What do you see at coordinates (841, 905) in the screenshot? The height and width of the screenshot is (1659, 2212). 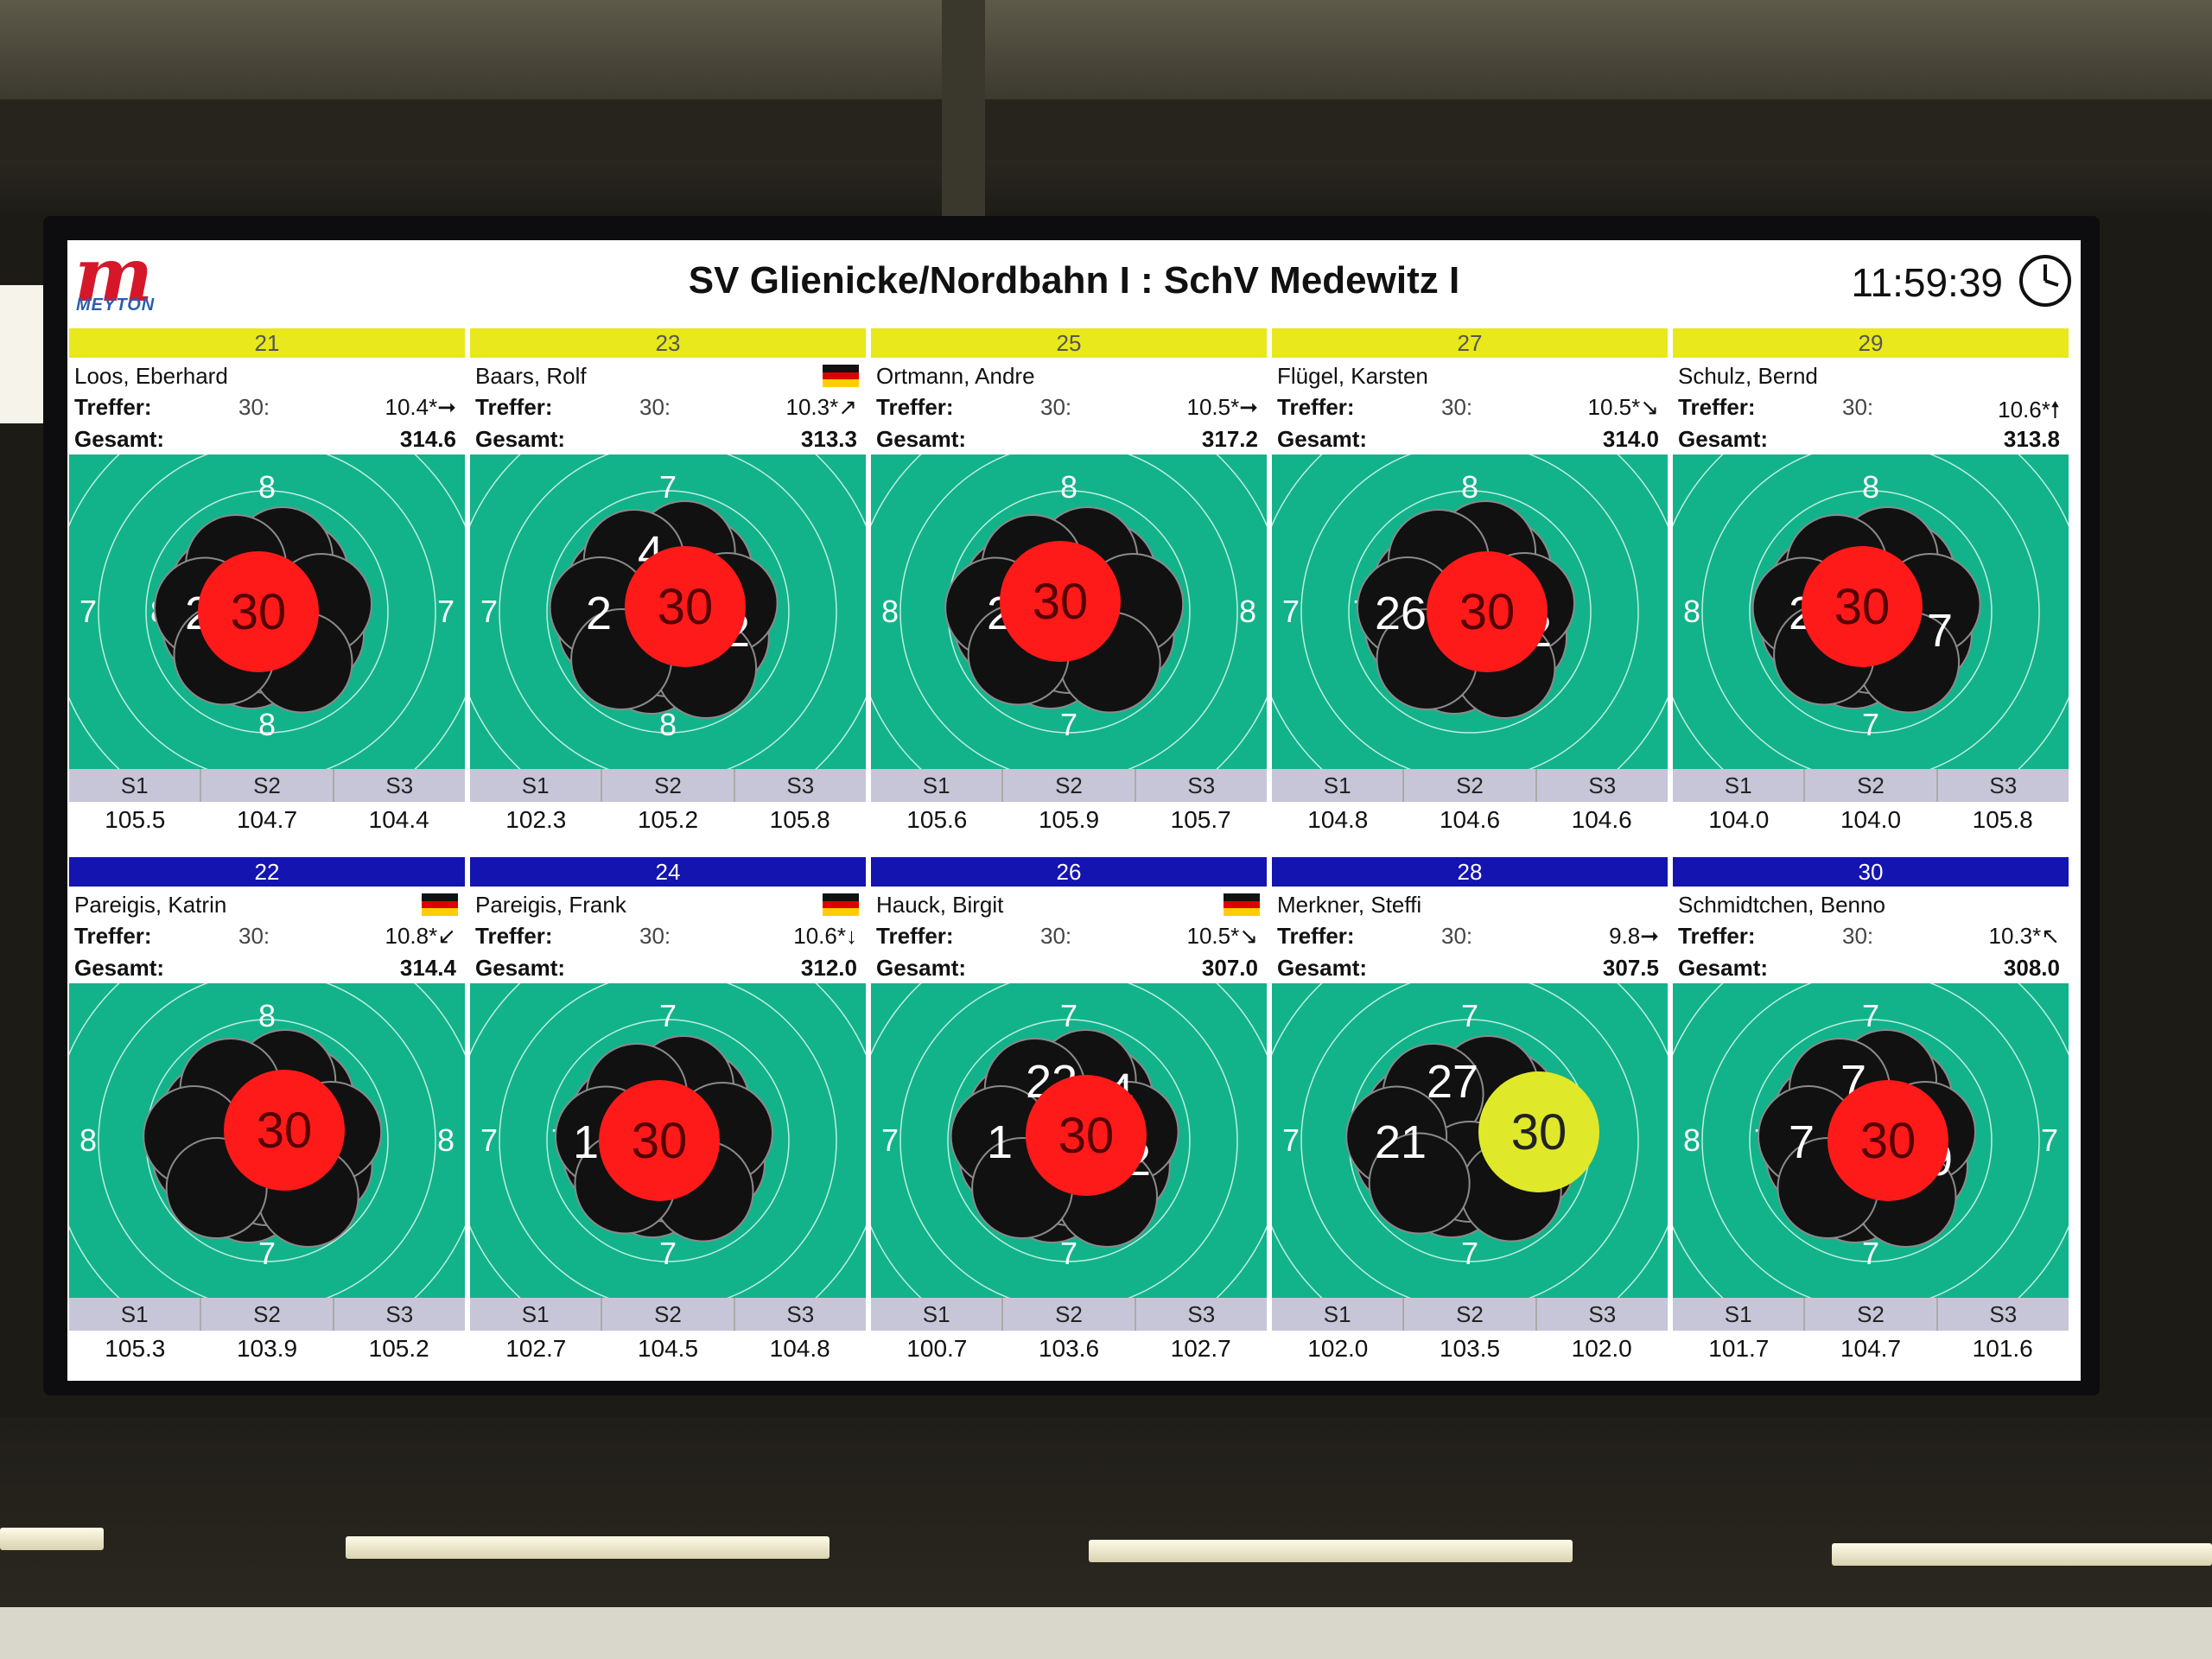 I see `germany-flag-icon` at bounding box center [841, 905].